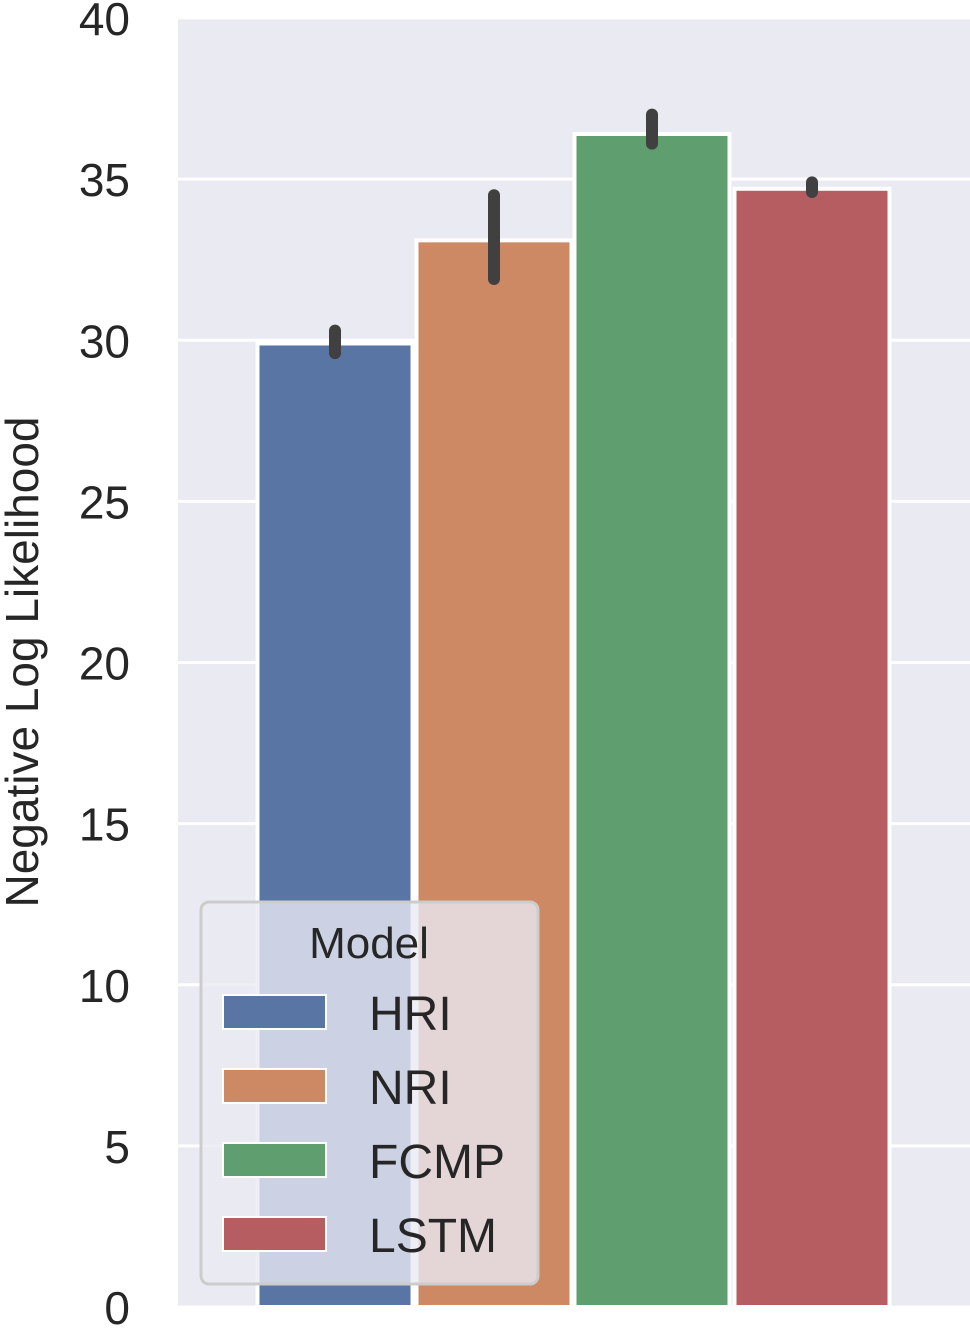 This screenshot has width=970, height=1339. I want to click on error-bars-layer, so click(573, 234).